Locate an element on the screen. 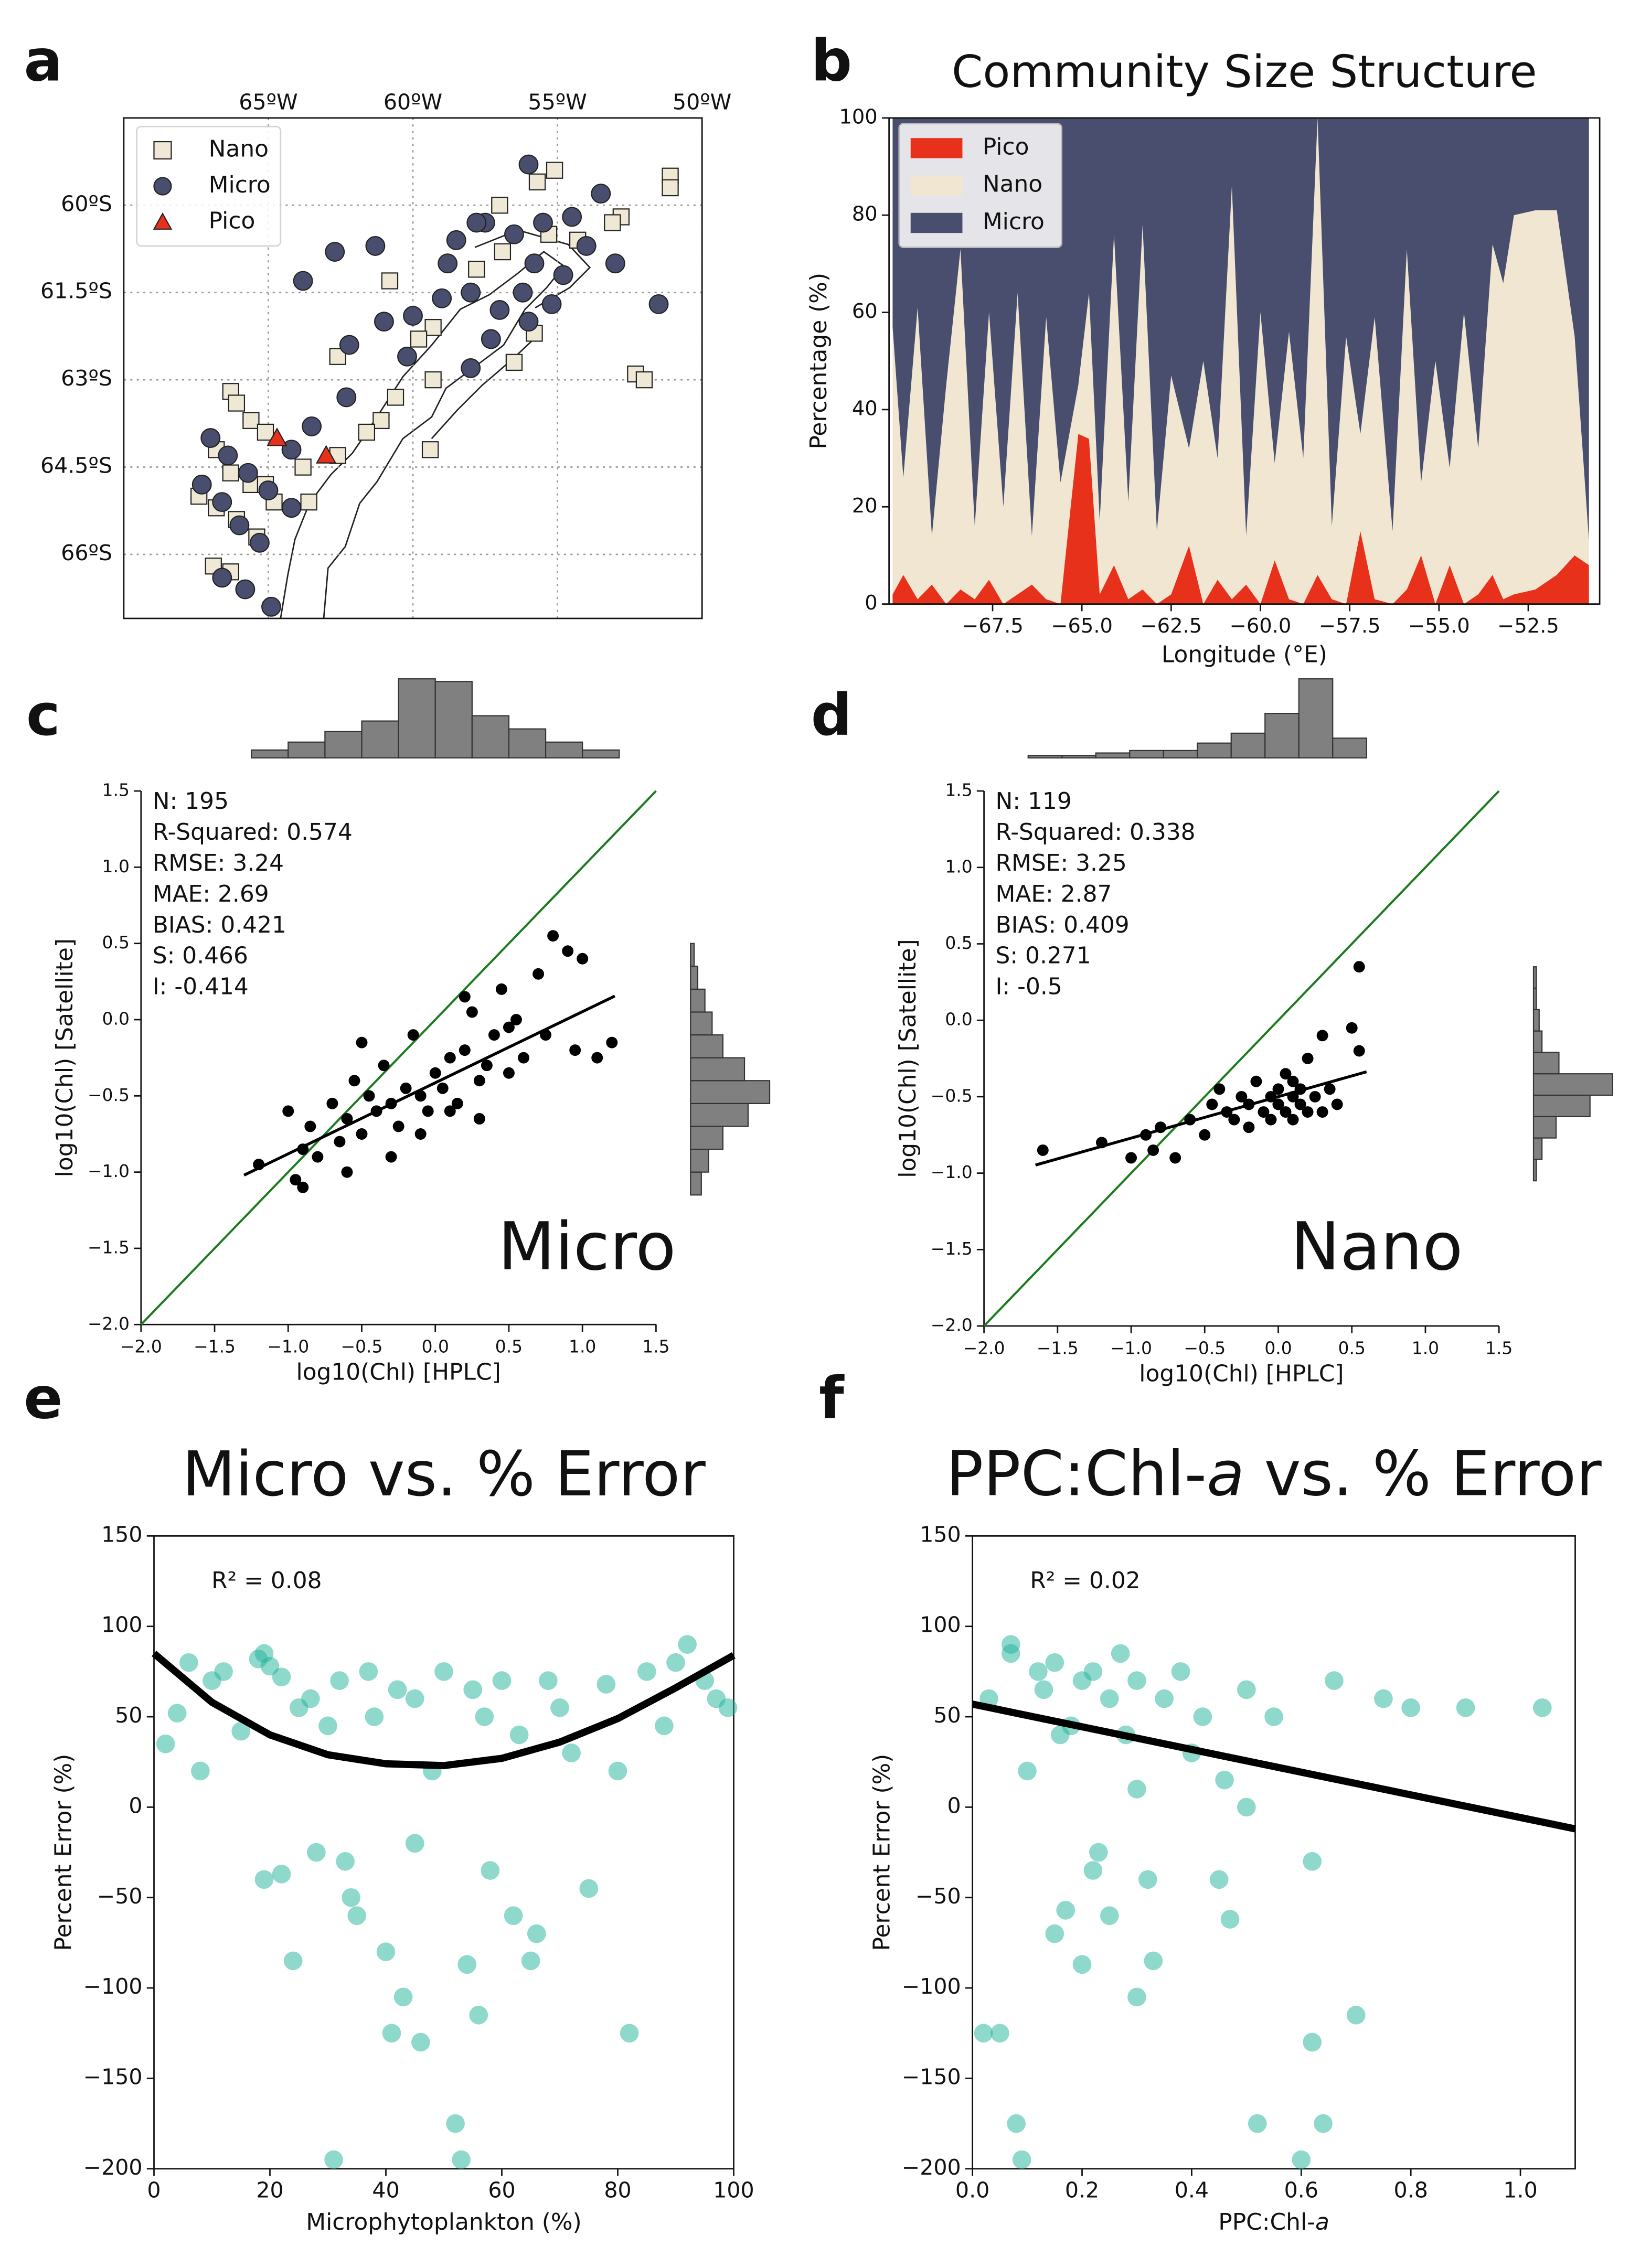 This screenshot has width=1640, height=2268. legend-label: Nano is located at coordinates (1012, 185).